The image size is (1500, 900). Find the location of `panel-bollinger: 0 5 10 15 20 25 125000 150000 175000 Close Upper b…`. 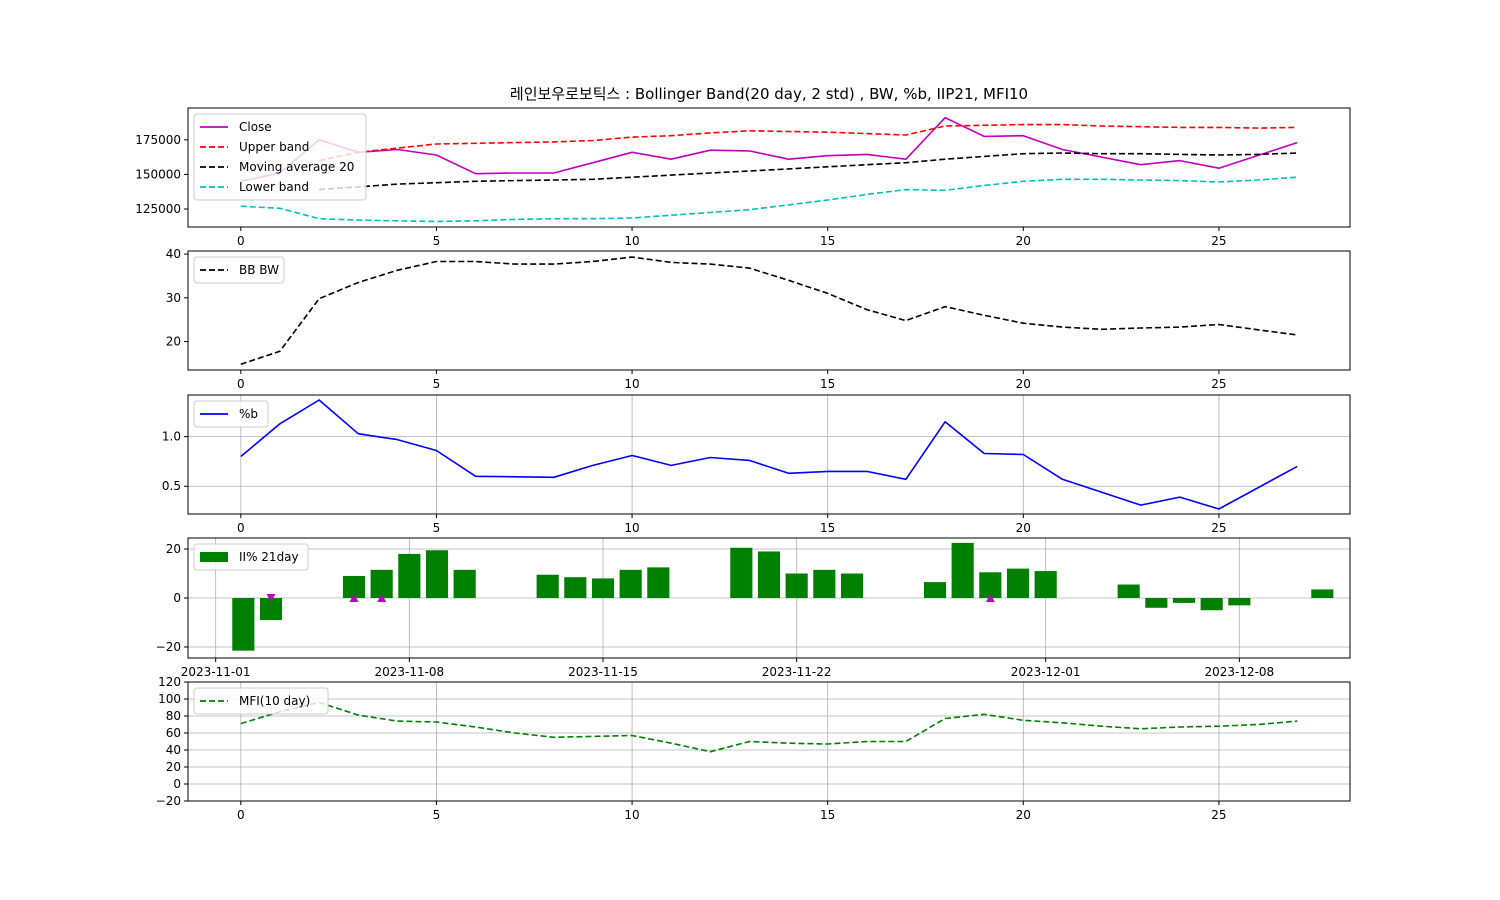

panel-bollinger: 0 5 10 15 20 25 125000 150000 175000 Close Upper b… is located at coordinates (743, 177).